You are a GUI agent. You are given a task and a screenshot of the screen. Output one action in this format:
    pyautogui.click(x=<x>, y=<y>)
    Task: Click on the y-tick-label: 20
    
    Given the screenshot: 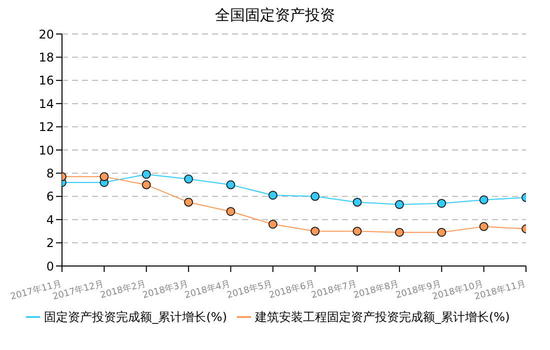 What is the action you would take?
    pyautogui.click(x=46, y=34)
    